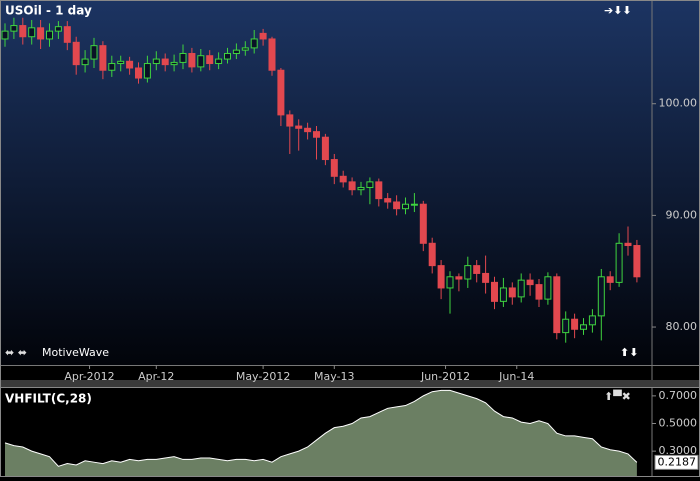  Describe the element at coordinates (678, 103) in the screenshot. I see `y-tick-label: 100.00` at that location.